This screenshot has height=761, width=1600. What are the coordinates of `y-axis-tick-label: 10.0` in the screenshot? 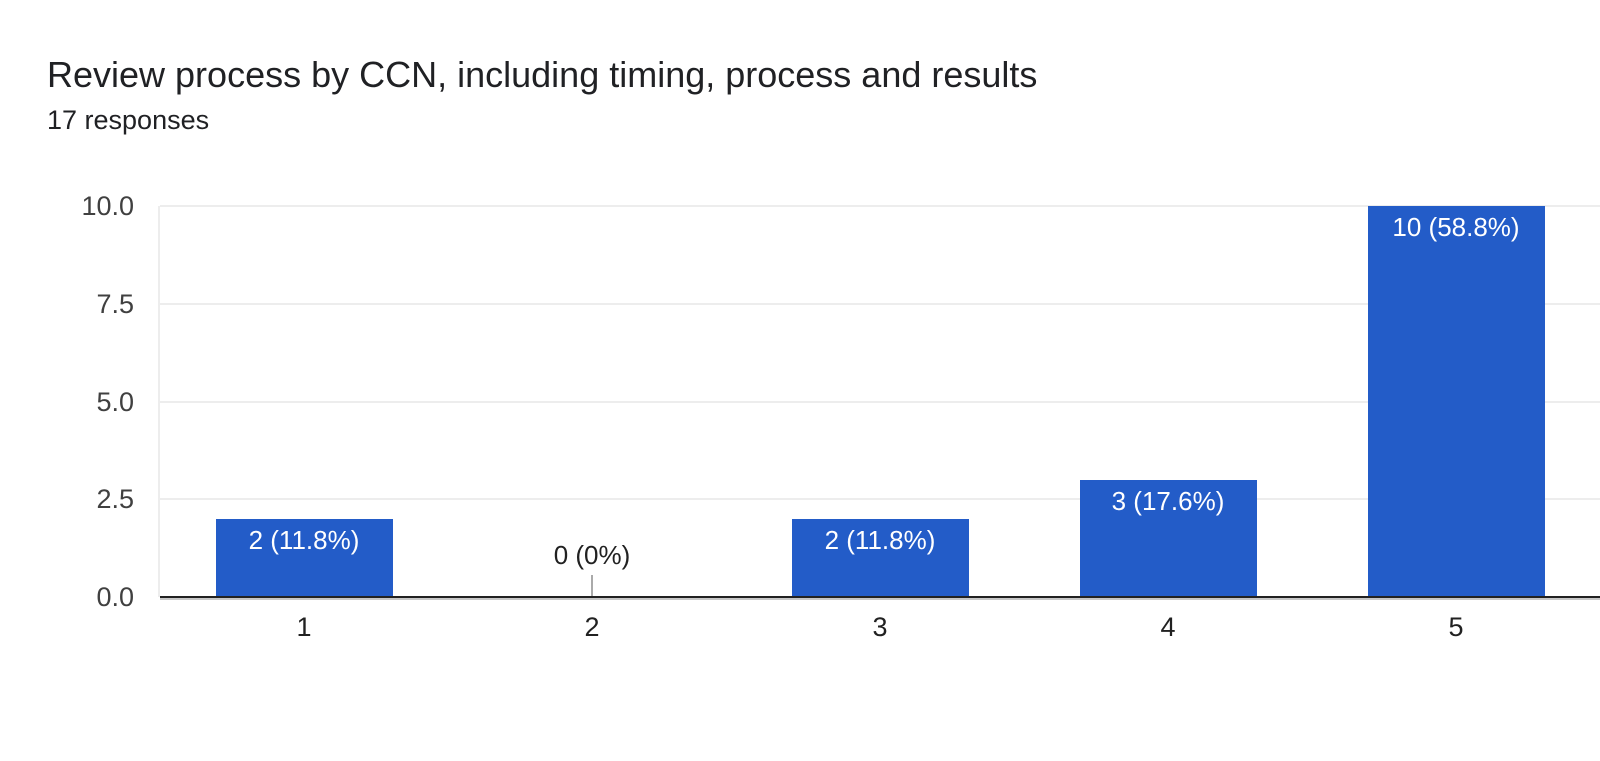 It's located at (107, 206).